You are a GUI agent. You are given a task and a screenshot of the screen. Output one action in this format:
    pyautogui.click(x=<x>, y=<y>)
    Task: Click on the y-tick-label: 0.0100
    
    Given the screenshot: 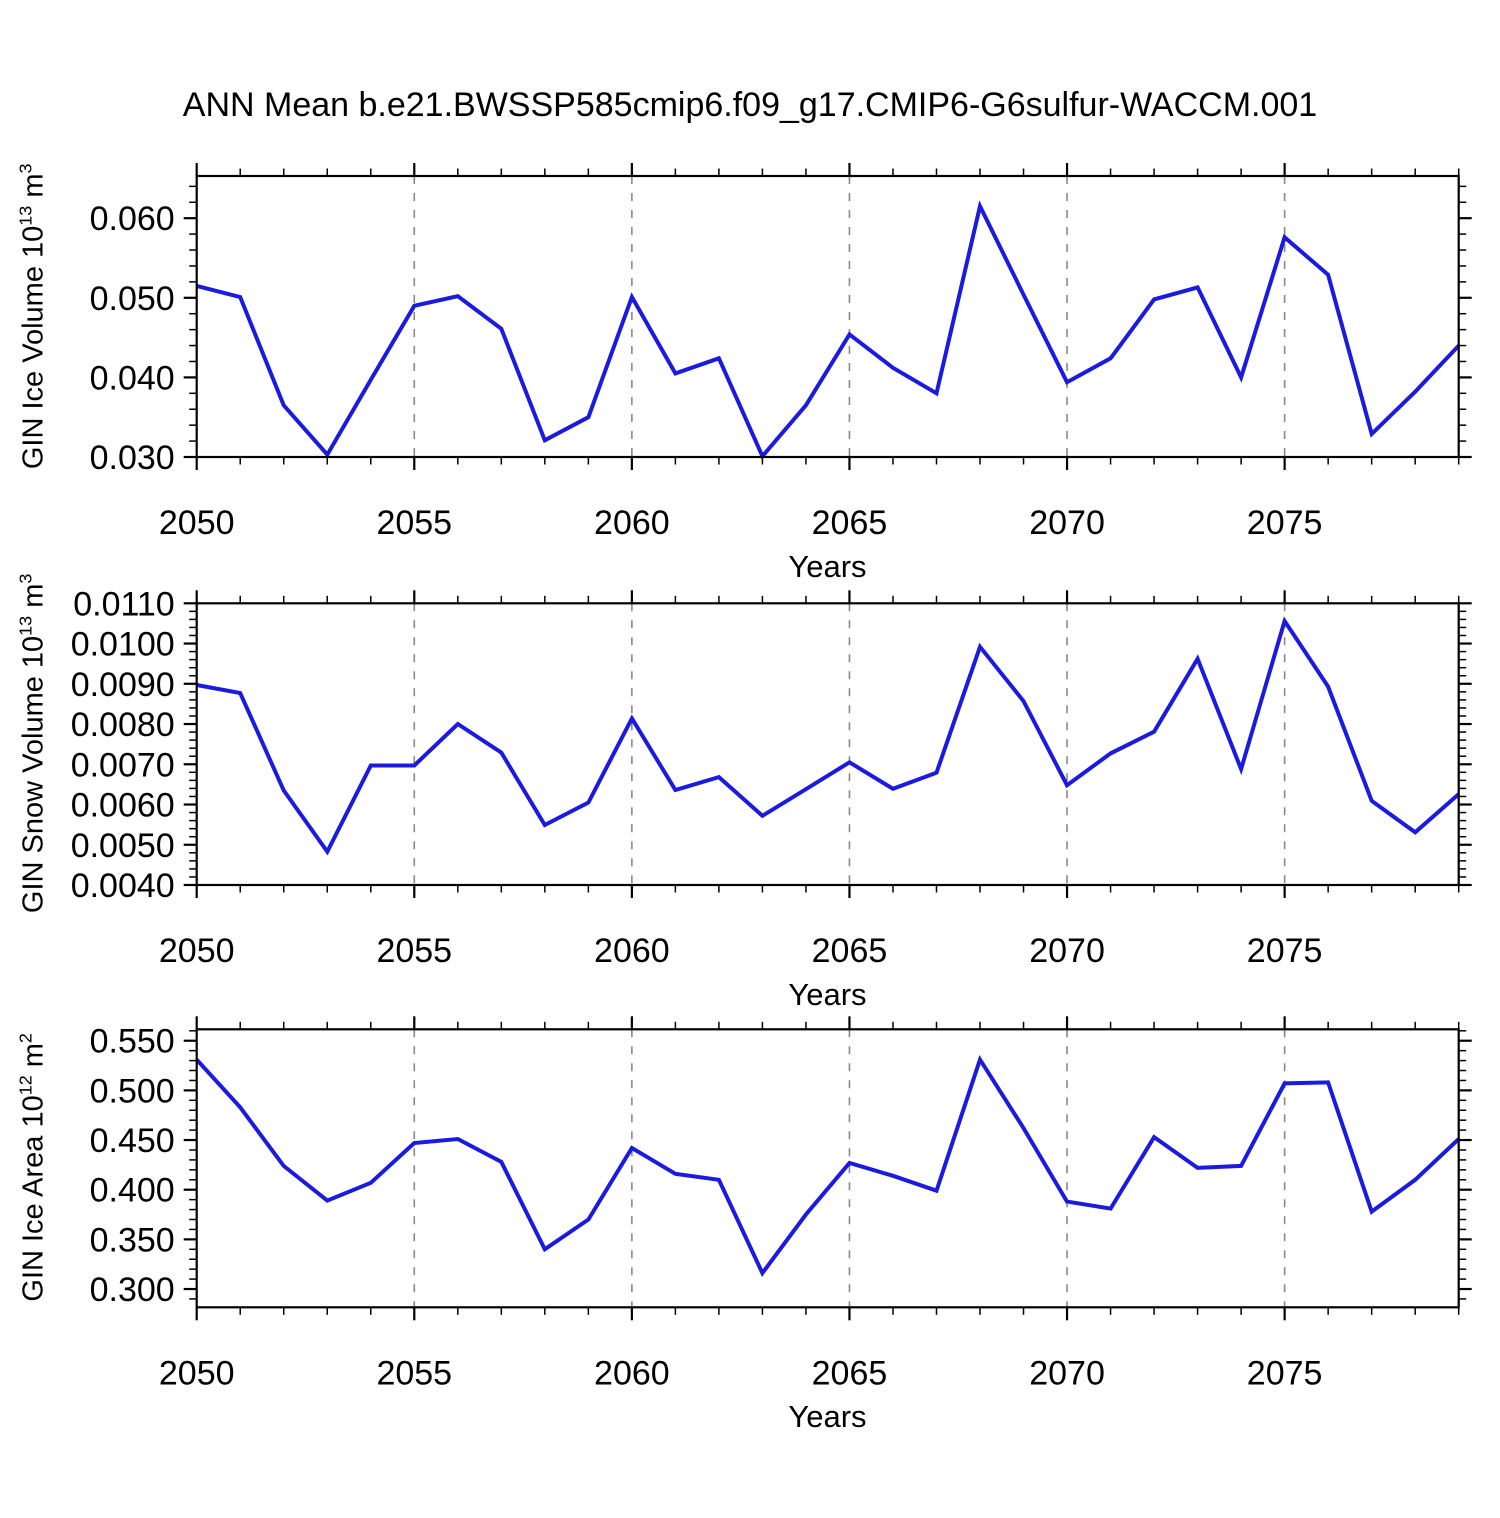 What is the action you would take?
    pyautogui.click(x=123, y=645)
    